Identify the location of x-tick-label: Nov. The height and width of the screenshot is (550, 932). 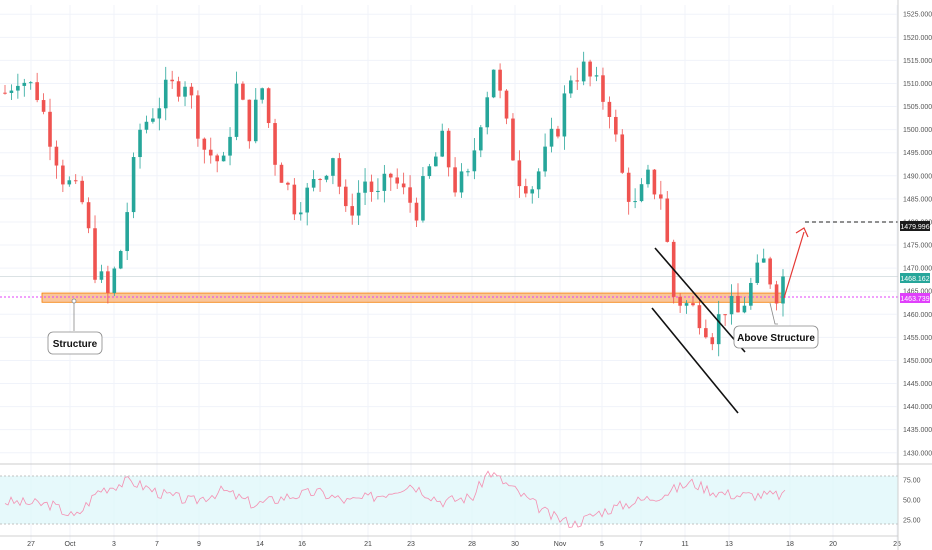
(560, 544).